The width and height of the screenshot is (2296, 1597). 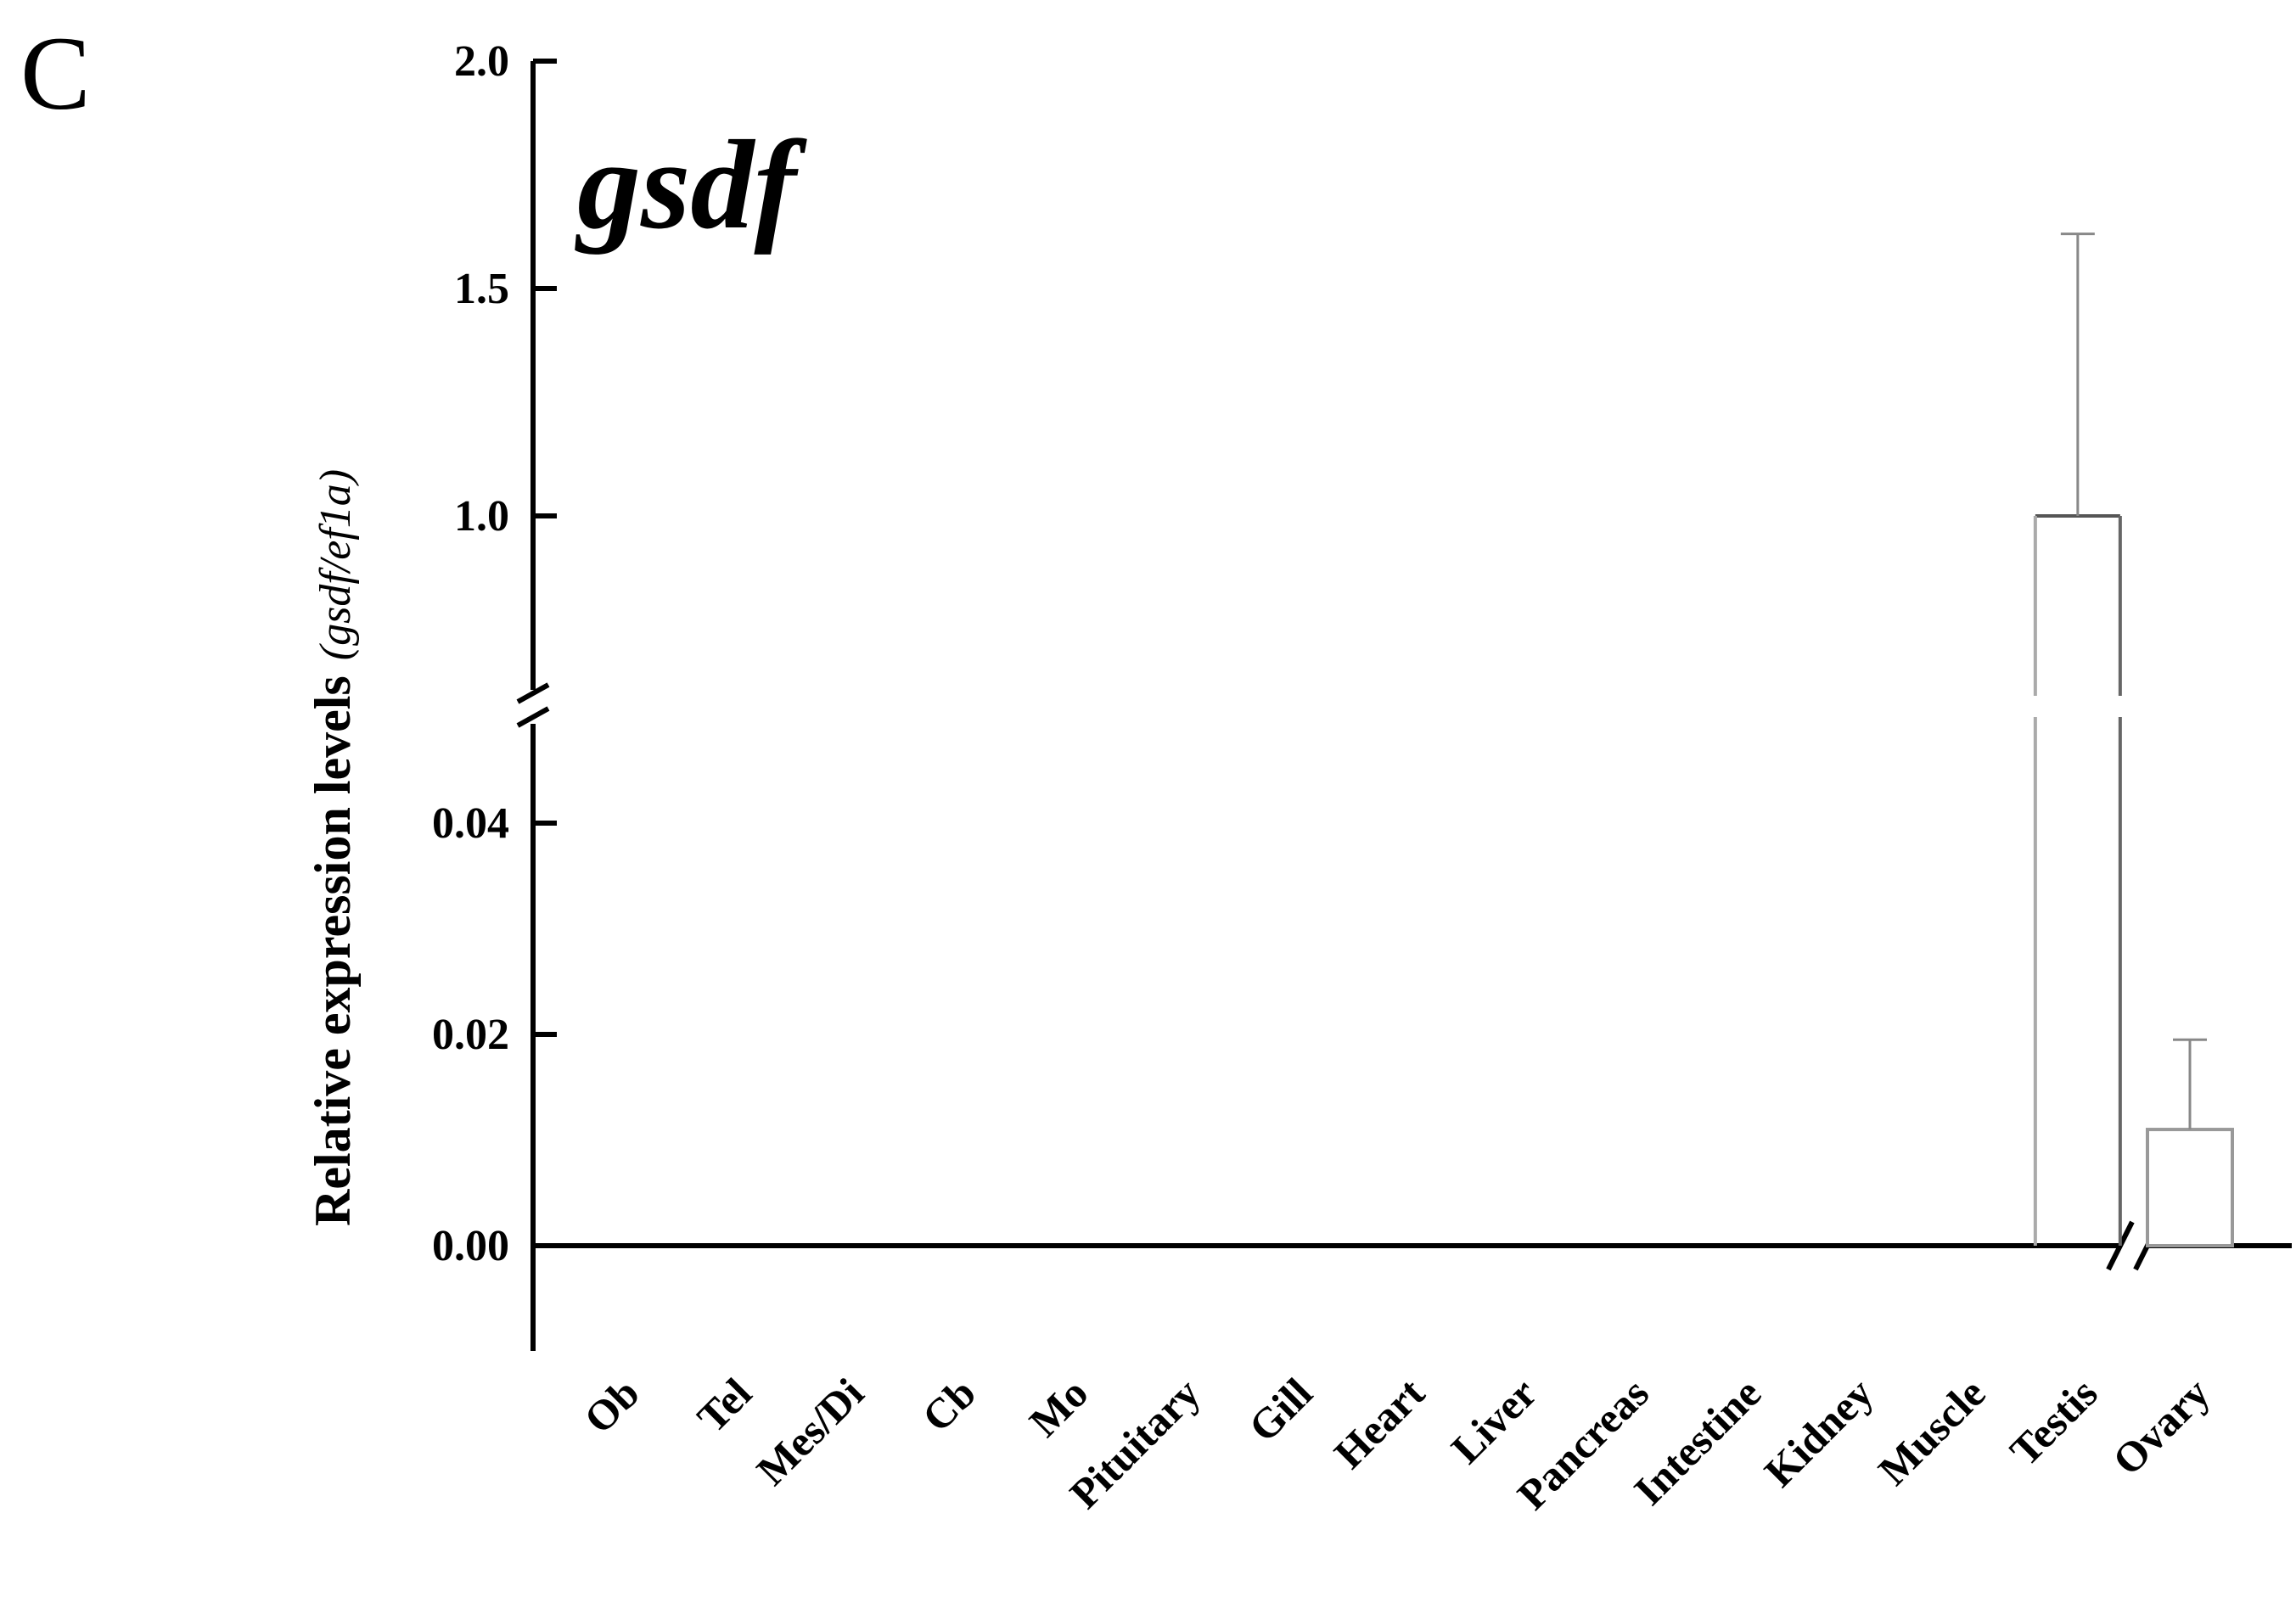 What do you see at coordinates (494, 653) in the screenshot?
I see `y-ticks: 0.00 0.02 0.04 1.0 1.5 2.0` at bounding box center [494, 653].